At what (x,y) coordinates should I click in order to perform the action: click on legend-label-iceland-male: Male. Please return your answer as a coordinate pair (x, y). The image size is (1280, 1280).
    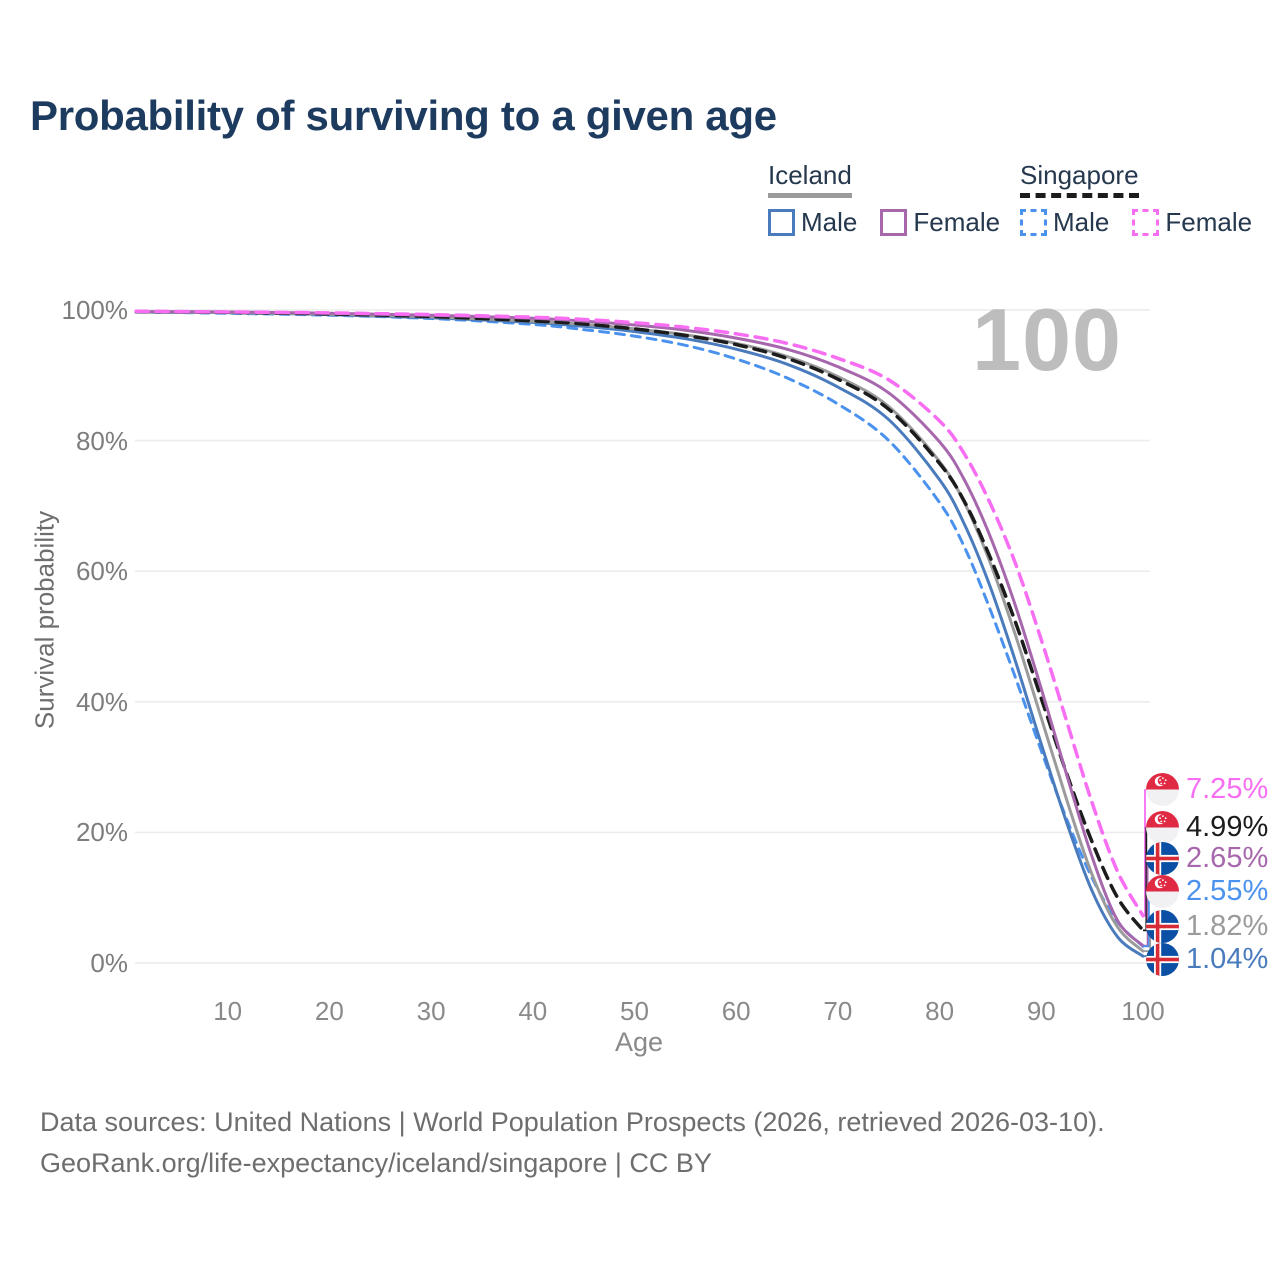
    Looking at the image, I should click on (829, 222).